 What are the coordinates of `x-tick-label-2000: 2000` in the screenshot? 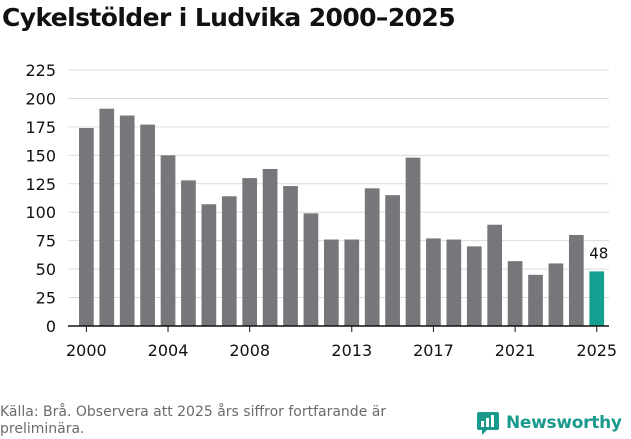 It's located at (86, 350).